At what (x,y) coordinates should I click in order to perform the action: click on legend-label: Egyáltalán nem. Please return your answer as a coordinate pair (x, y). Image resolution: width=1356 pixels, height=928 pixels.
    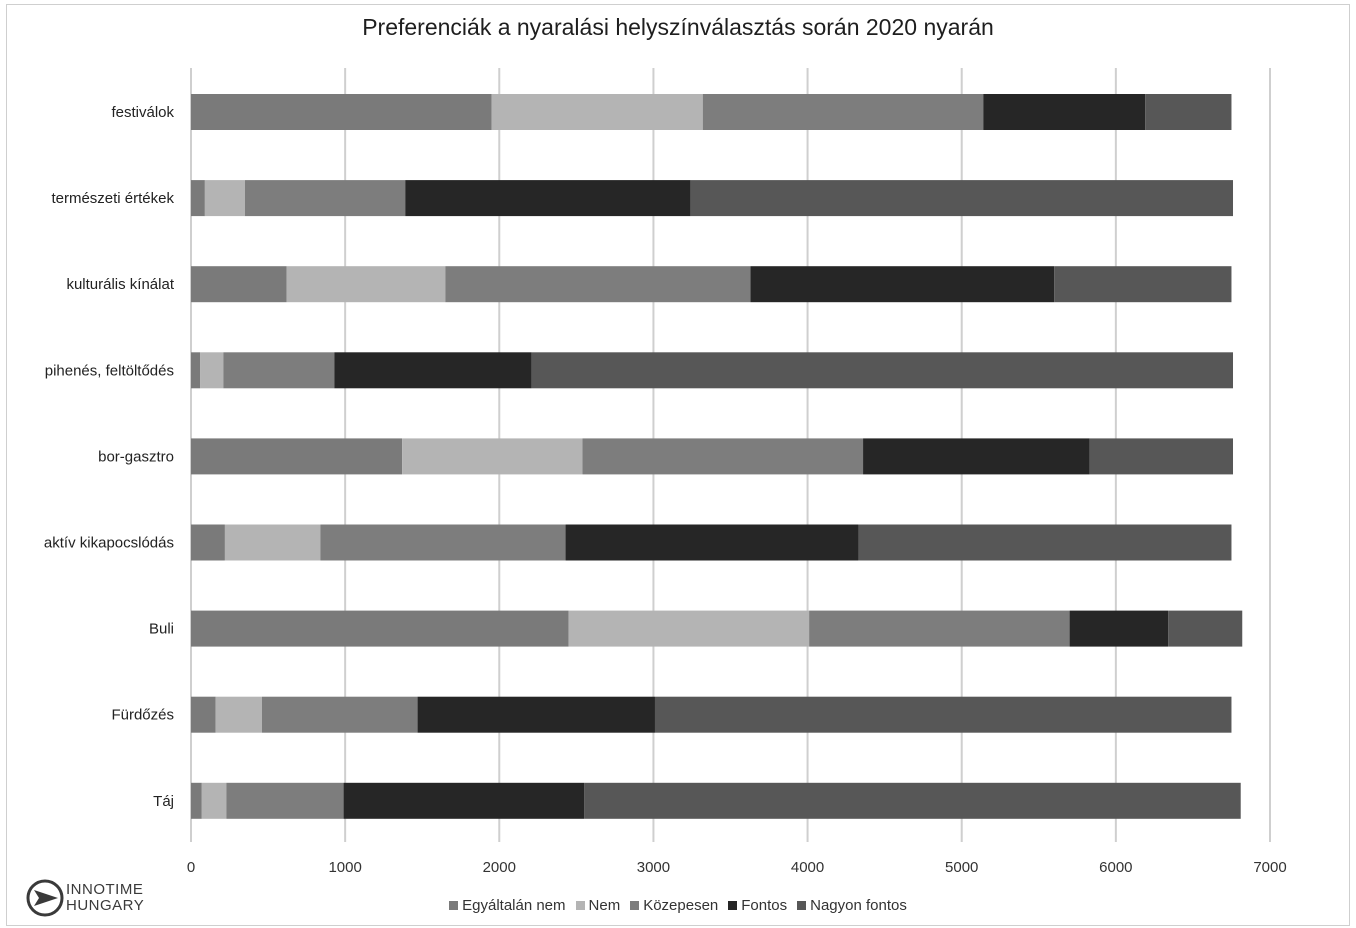
    Looking at the image, I should click on (514, 905).